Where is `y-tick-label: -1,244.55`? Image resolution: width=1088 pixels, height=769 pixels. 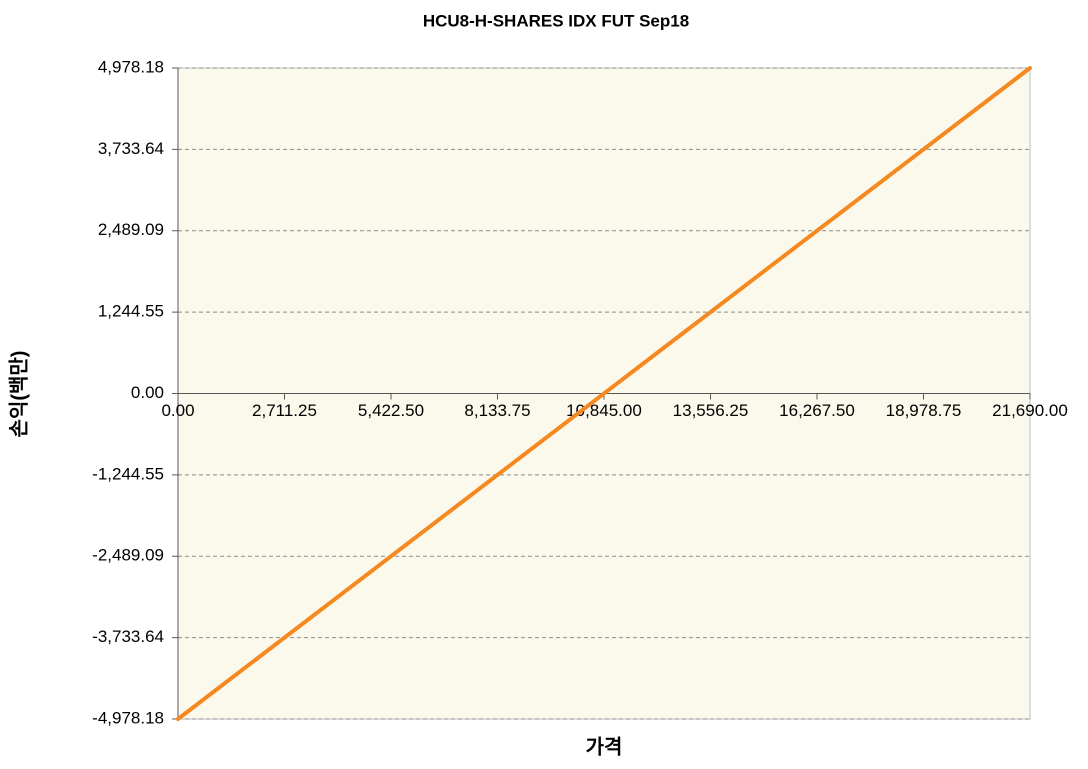 y-tick-label: -1,244.55 is located at coordinates (128, 473).